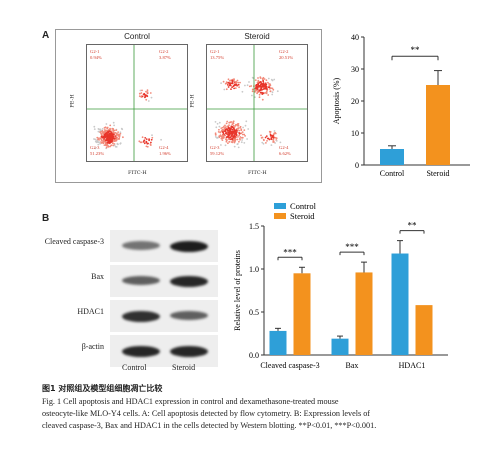 The width and height of the screenshot is (500, 452). I want to click on wb-lane-row, so click(164, 246).